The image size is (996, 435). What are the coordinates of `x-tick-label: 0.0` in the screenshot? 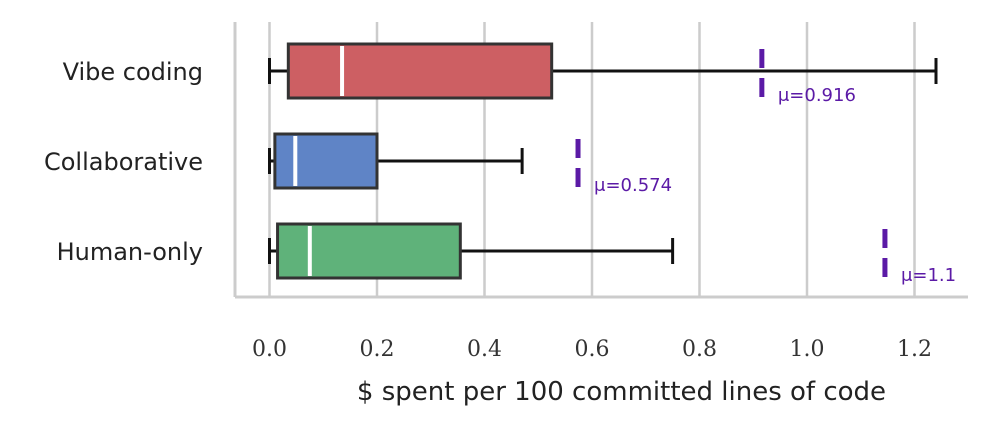 It's located at (269, 349).